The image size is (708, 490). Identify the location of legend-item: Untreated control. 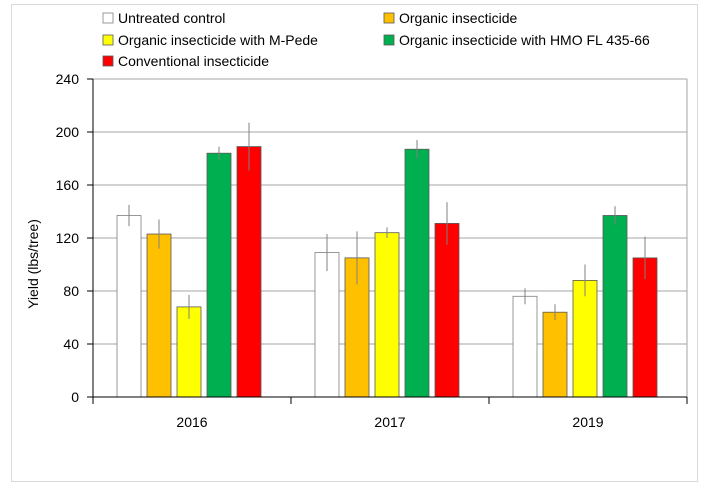
(163, 18).